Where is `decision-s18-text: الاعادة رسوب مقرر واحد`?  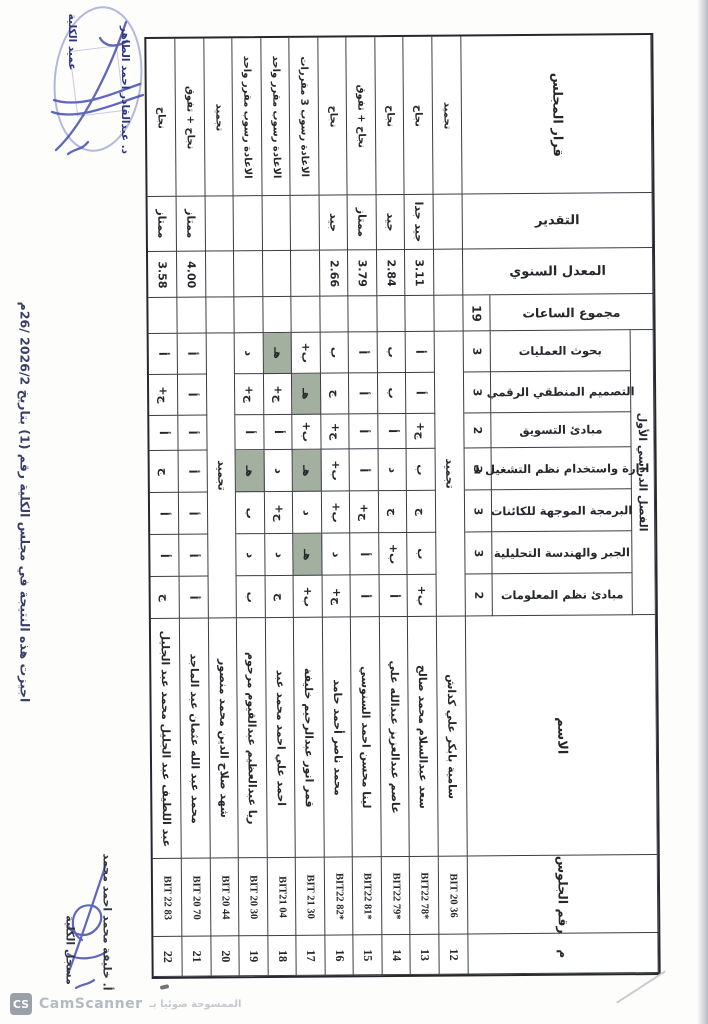
decision-s18-text: الاعادة رسوب مقرر واحد is located at coordinates (275, 116).